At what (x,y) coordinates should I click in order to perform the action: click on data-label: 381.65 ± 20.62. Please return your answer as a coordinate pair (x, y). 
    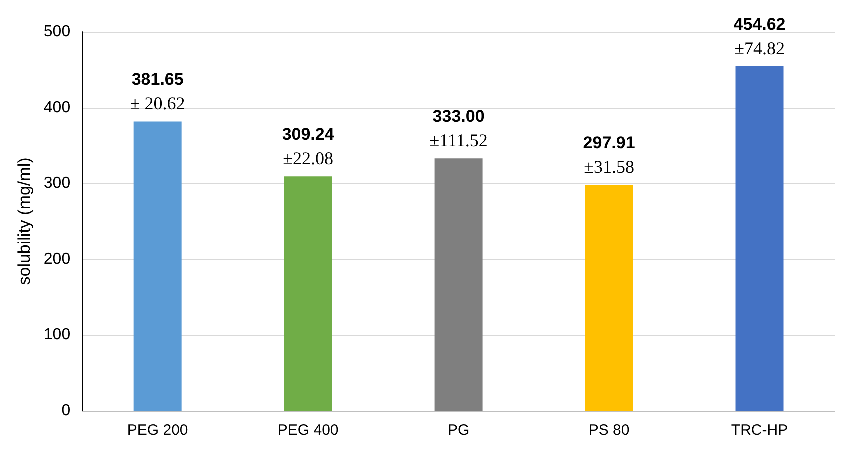
    Looking at the image, I should click on (158, 92).